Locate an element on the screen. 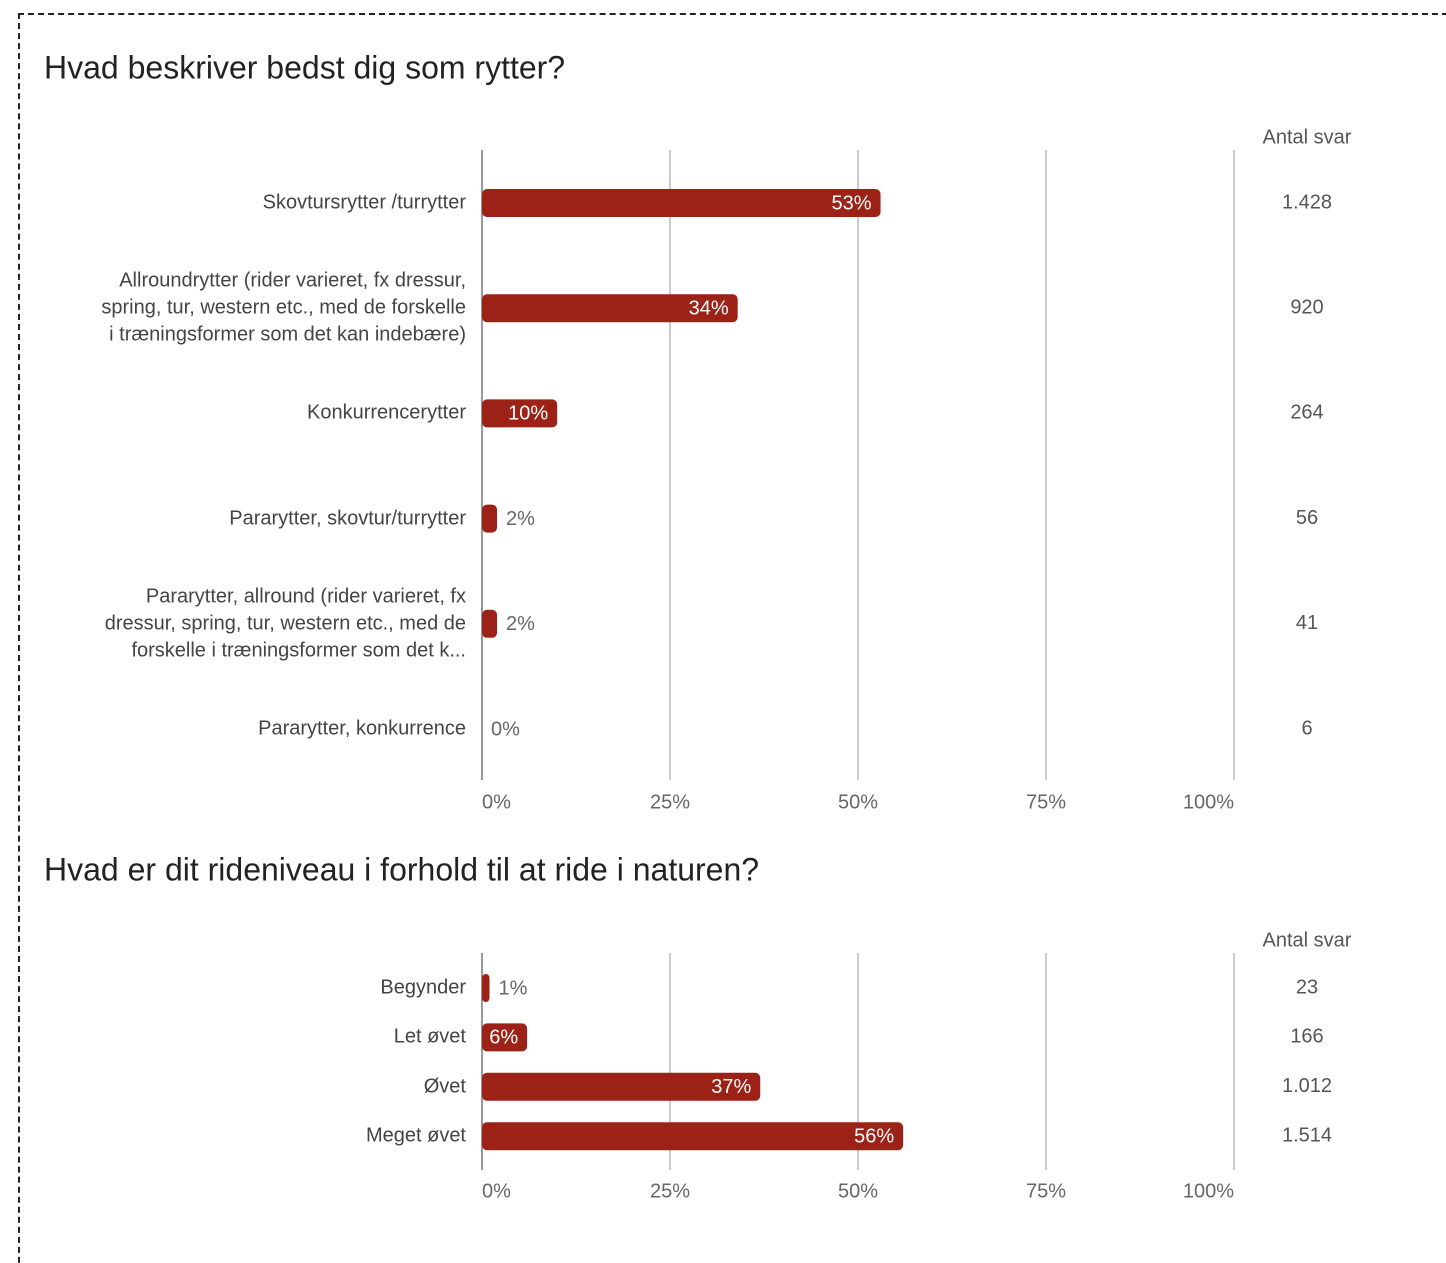 This screenshot has height=1263, width=1446. value-label: 56% is located at coordinates (874, 1136).